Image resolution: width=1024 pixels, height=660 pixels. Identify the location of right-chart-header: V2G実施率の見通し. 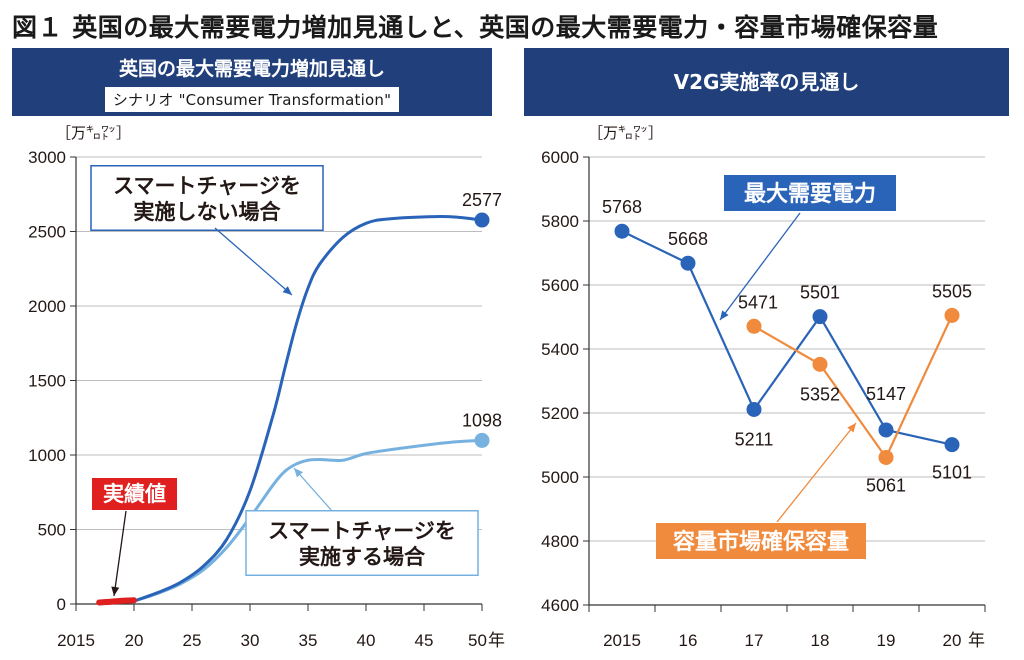
(766, 82).